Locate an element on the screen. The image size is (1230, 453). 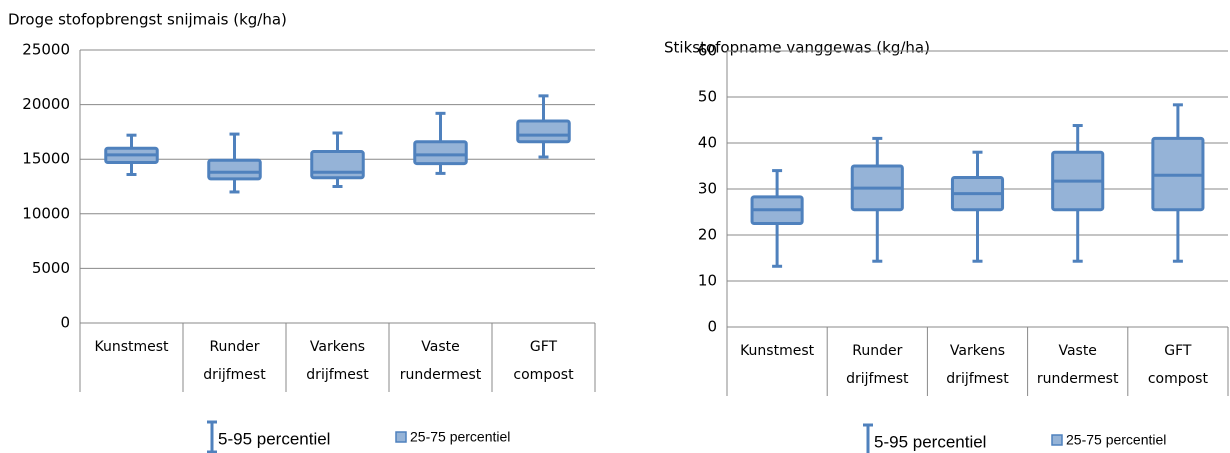
y-tick-label: 25000 is located at coordinates (46, 50).